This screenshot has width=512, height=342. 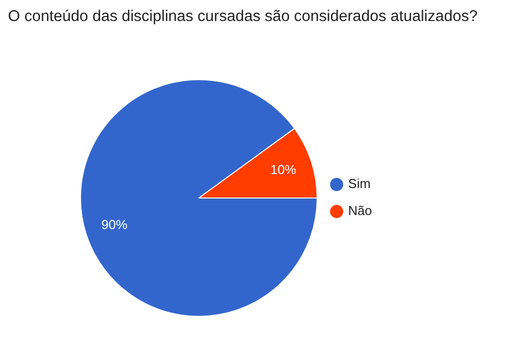 What do you see at coordinates (243, 17) in the screenshot?
I see `chart-title: O conteúdo das disciplinas cursadas são considerados atualizados?` at bounding box center [243, 17].